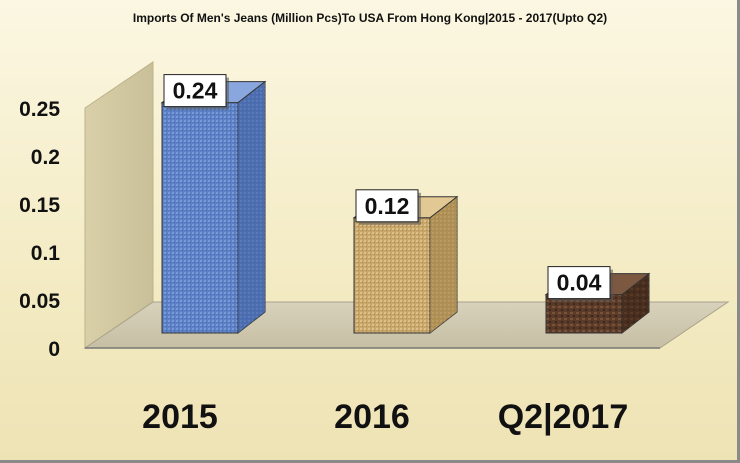  I want to click on x-tick-label: 2015, so click(180, 417).